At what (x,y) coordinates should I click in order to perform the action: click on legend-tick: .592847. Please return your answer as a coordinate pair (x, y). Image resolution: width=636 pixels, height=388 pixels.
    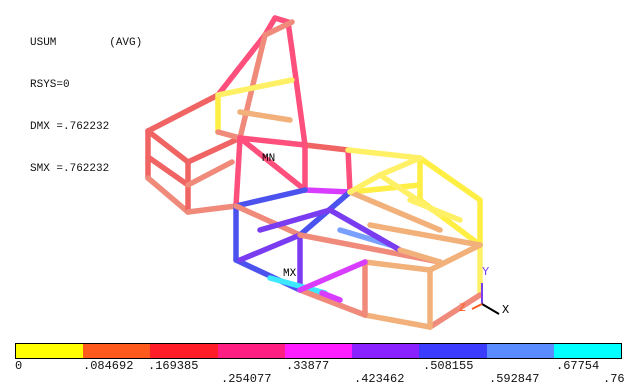
    Looking at the image, I should click on (514, 379).